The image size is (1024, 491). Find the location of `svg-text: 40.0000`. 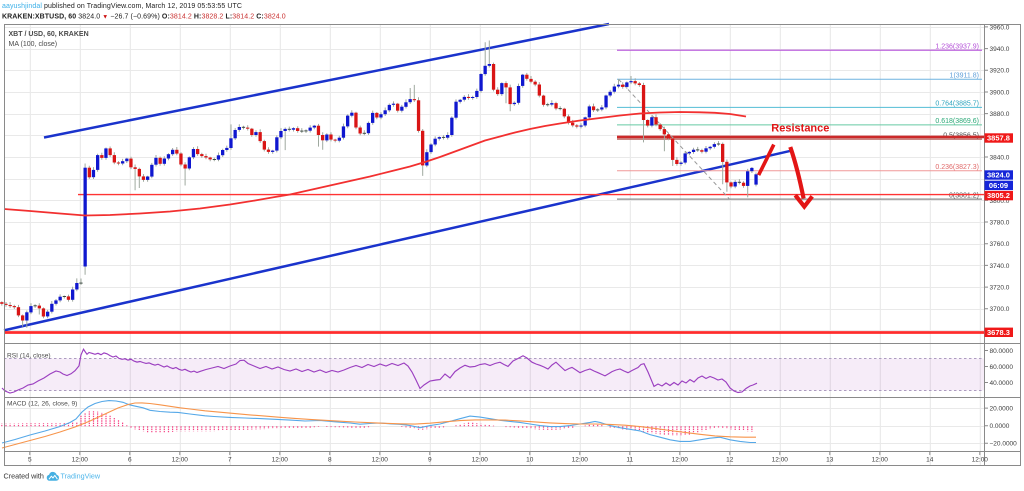

svg-text: 40.0000 is located at coordinates (1002, 383).